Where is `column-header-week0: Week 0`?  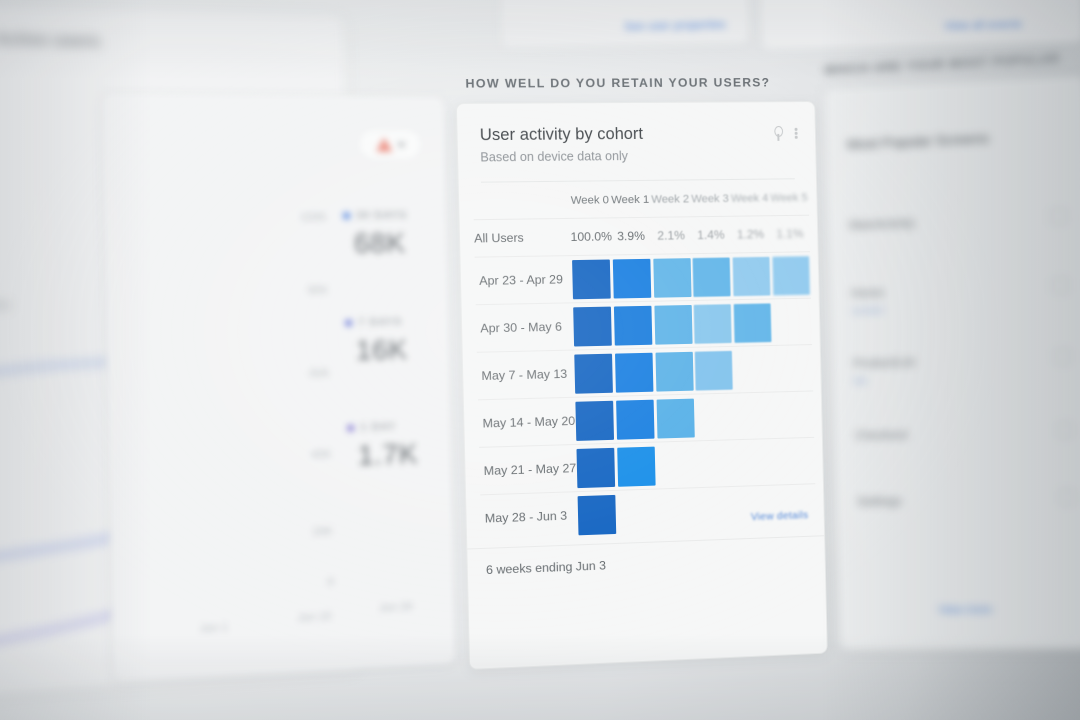 column-header-week0: Week 0 is located at coordinates (590, 200).